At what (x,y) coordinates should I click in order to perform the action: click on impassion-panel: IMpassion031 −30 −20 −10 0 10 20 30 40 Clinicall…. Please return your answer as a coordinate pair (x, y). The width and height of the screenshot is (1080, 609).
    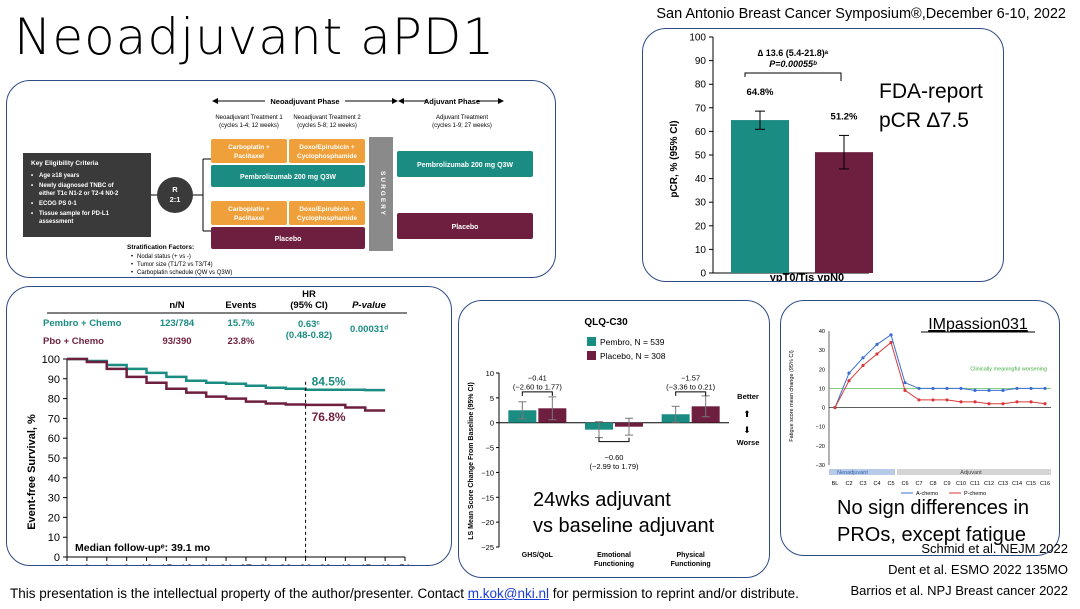
    Looking at the image, I should click on (920, 428).